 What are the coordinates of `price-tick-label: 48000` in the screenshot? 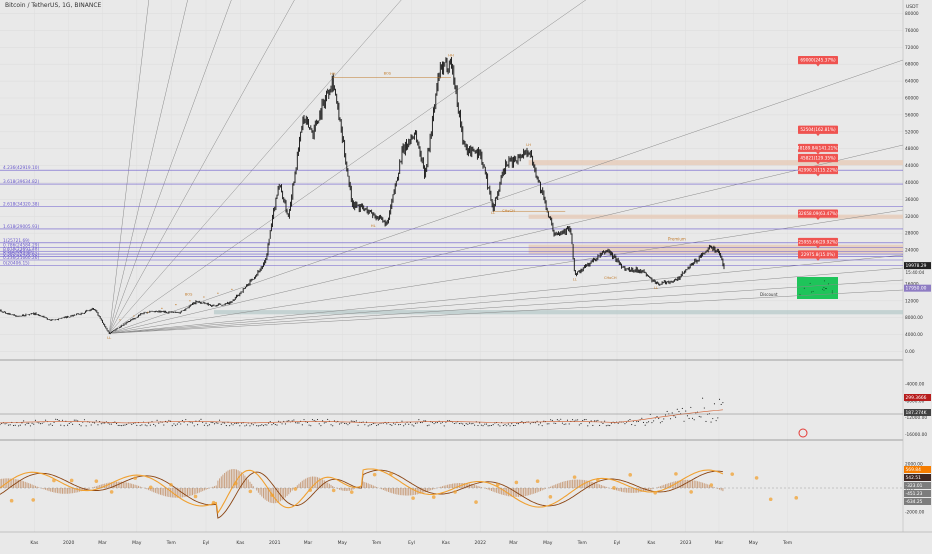 It's located at (912, 149).